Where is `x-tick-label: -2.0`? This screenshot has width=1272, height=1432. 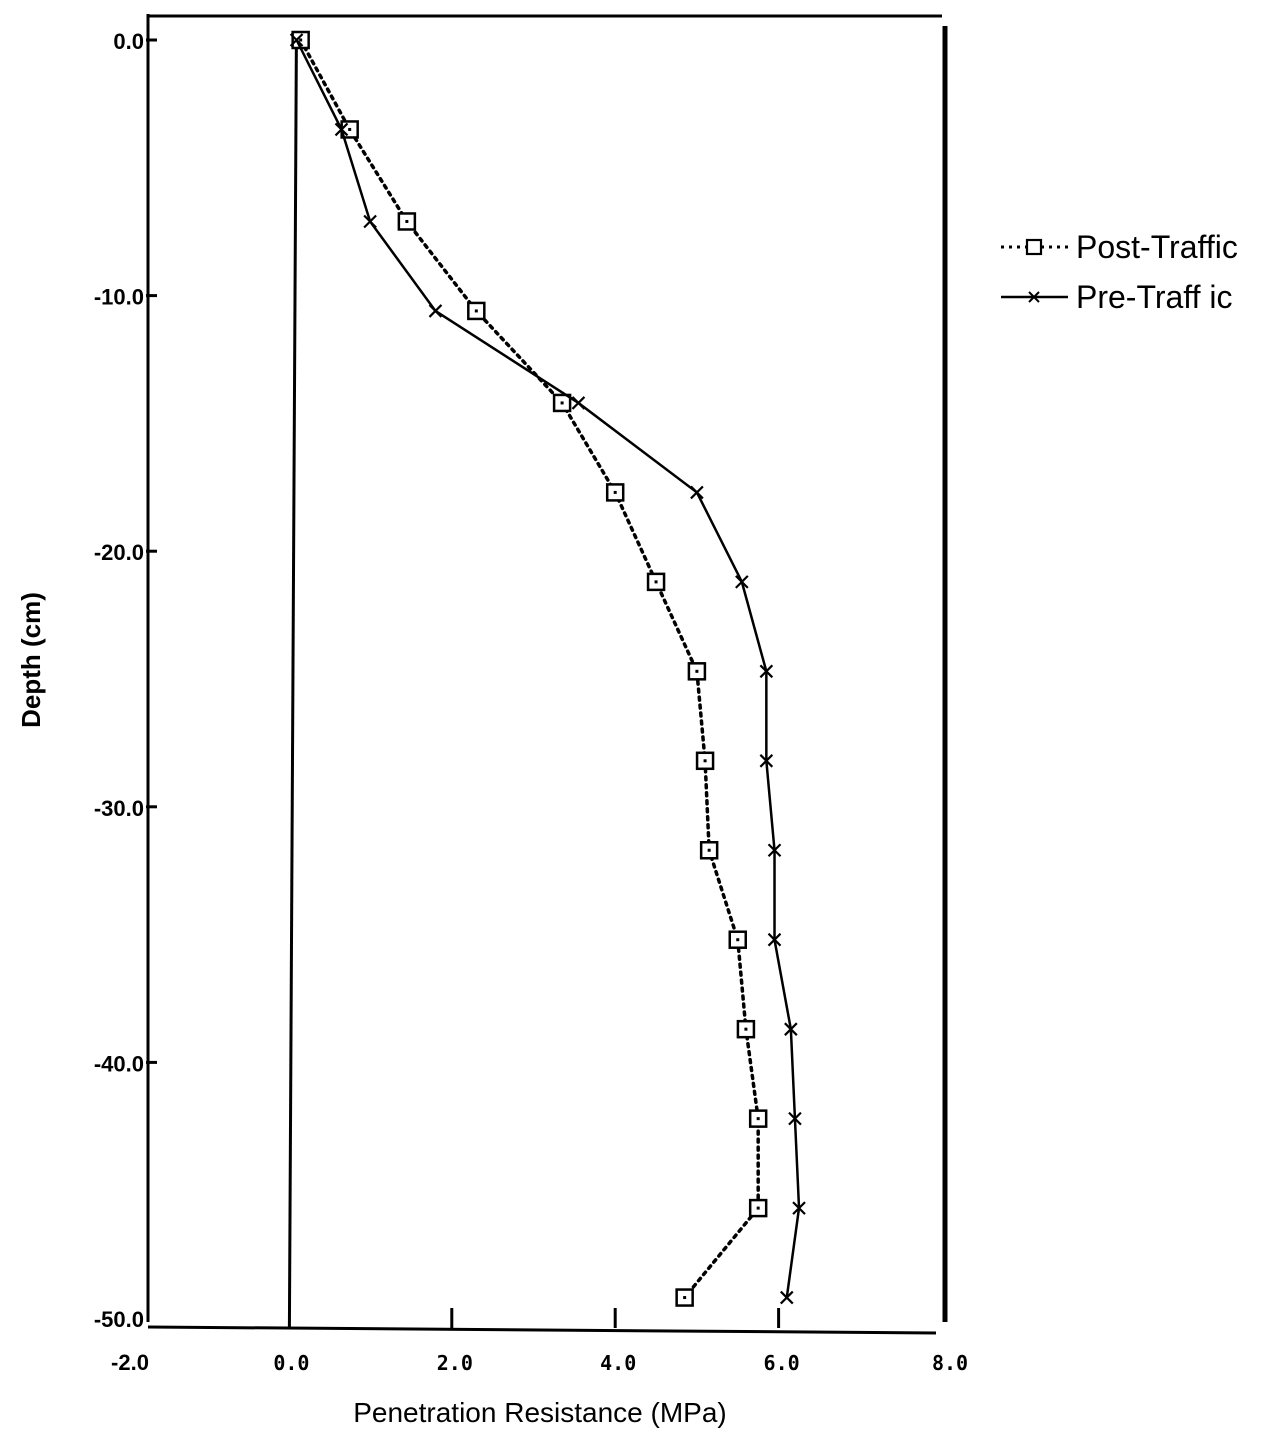 x-tick-label: -2.0 is located at coordinates (130, 1362).